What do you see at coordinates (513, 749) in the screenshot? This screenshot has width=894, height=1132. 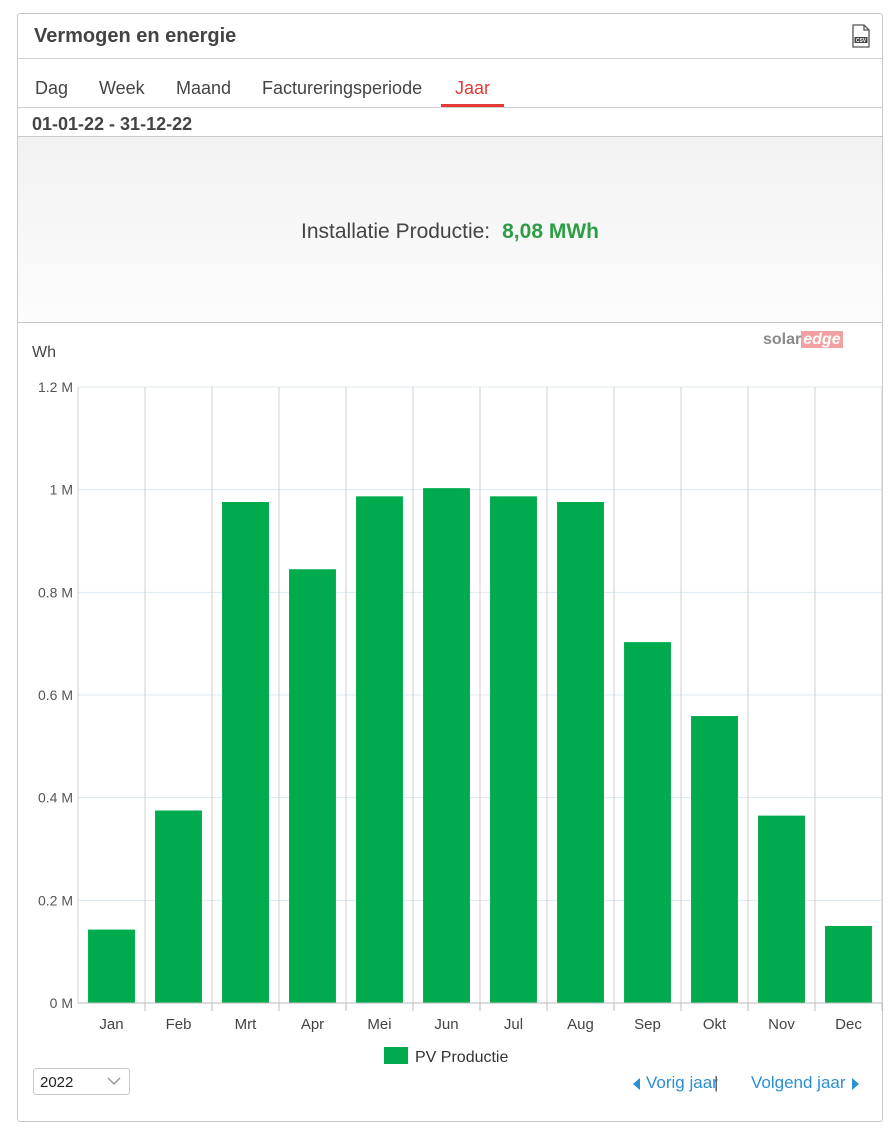 I see `bar-jul` at bounding box center [513, 749].